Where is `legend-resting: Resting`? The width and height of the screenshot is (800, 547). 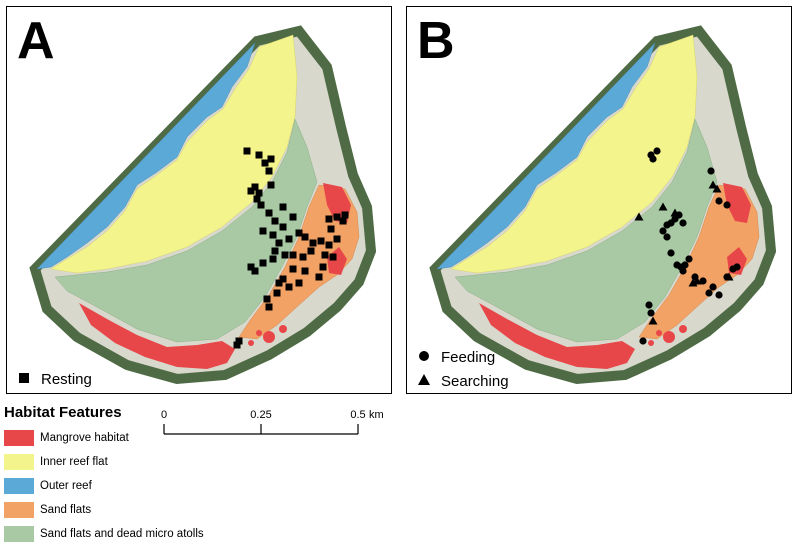 legend-resting: Resting is located at coordinates (54, 379).